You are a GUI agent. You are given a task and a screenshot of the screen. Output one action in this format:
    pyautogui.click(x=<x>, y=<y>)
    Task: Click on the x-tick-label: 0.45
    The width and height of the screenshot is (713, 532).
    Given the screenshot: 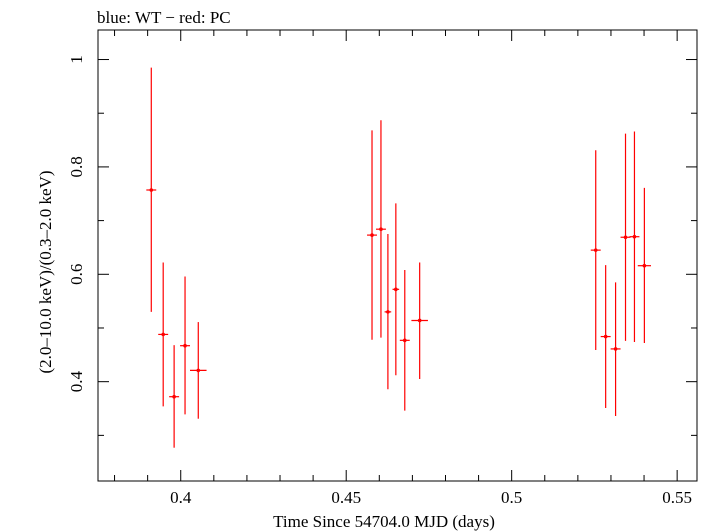 What is the action you would take?
    pyautogui.click(x=346, y=497)
    